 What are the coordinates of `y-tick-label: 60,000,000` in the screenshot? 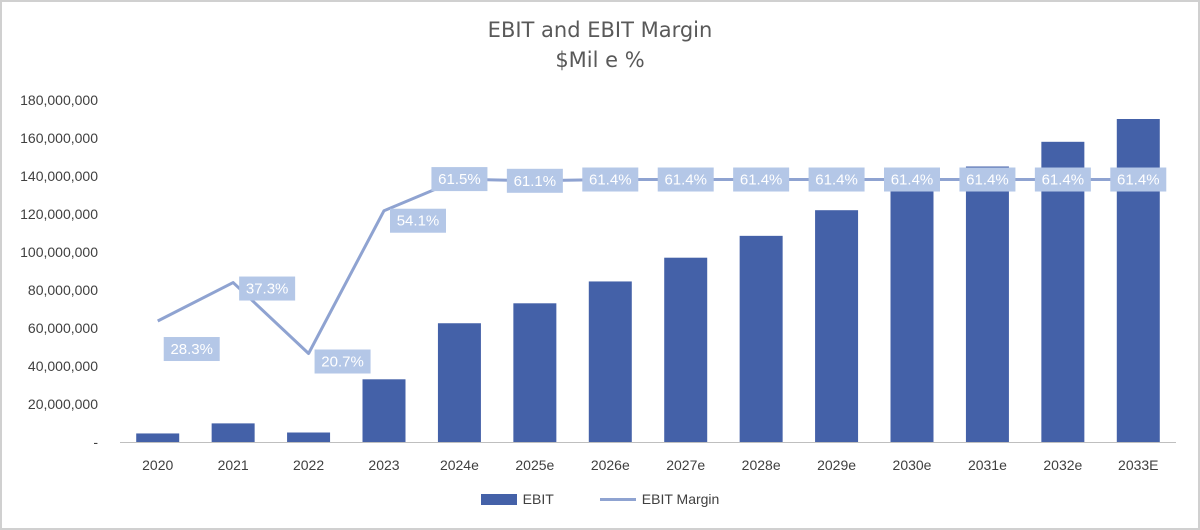 It's located at (63, 328).